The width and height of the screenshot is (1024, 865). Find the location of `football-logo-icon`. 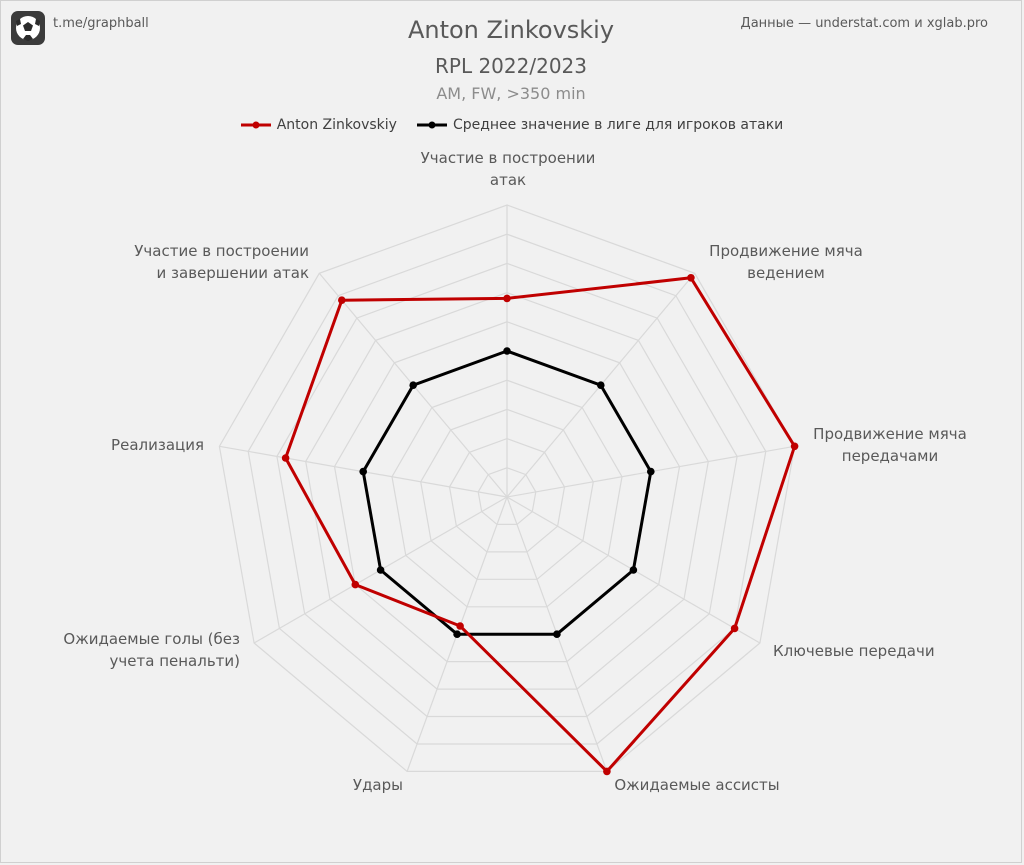

football-logo-icon is located at coordinates (28, 28).